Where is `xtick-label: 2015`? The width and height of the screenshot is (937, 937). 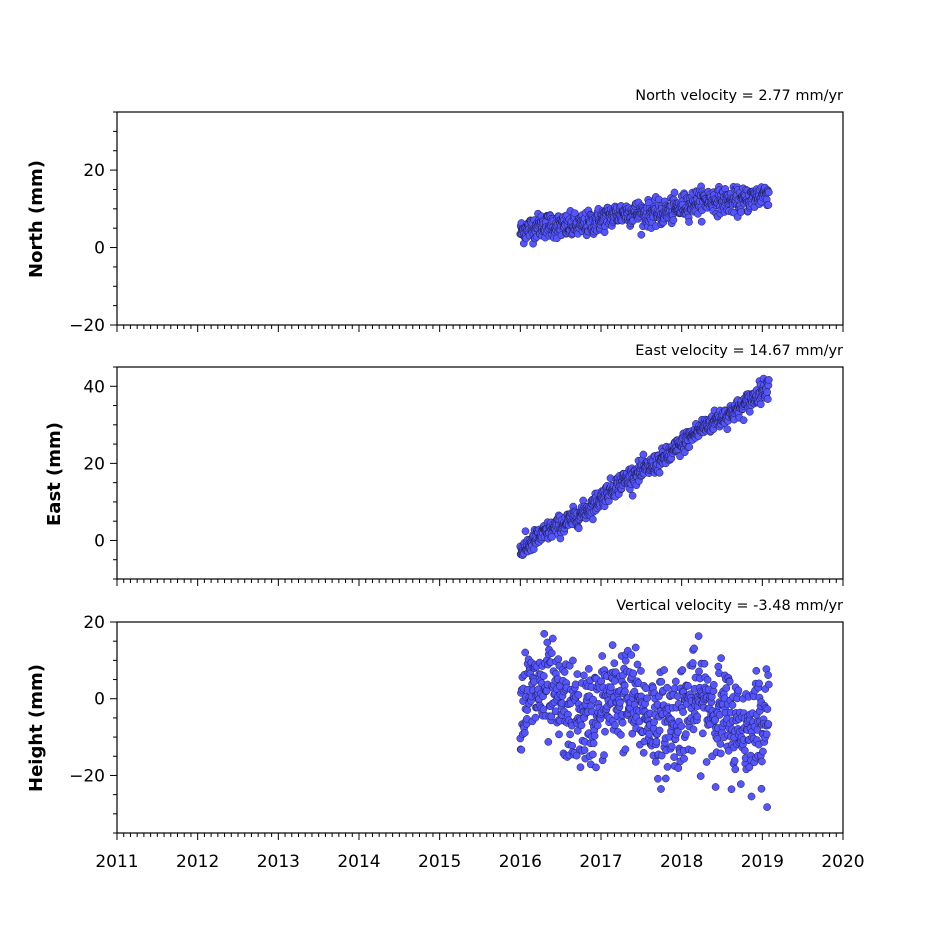 xtick-label: 2015 is located at coordinates (439, 862).